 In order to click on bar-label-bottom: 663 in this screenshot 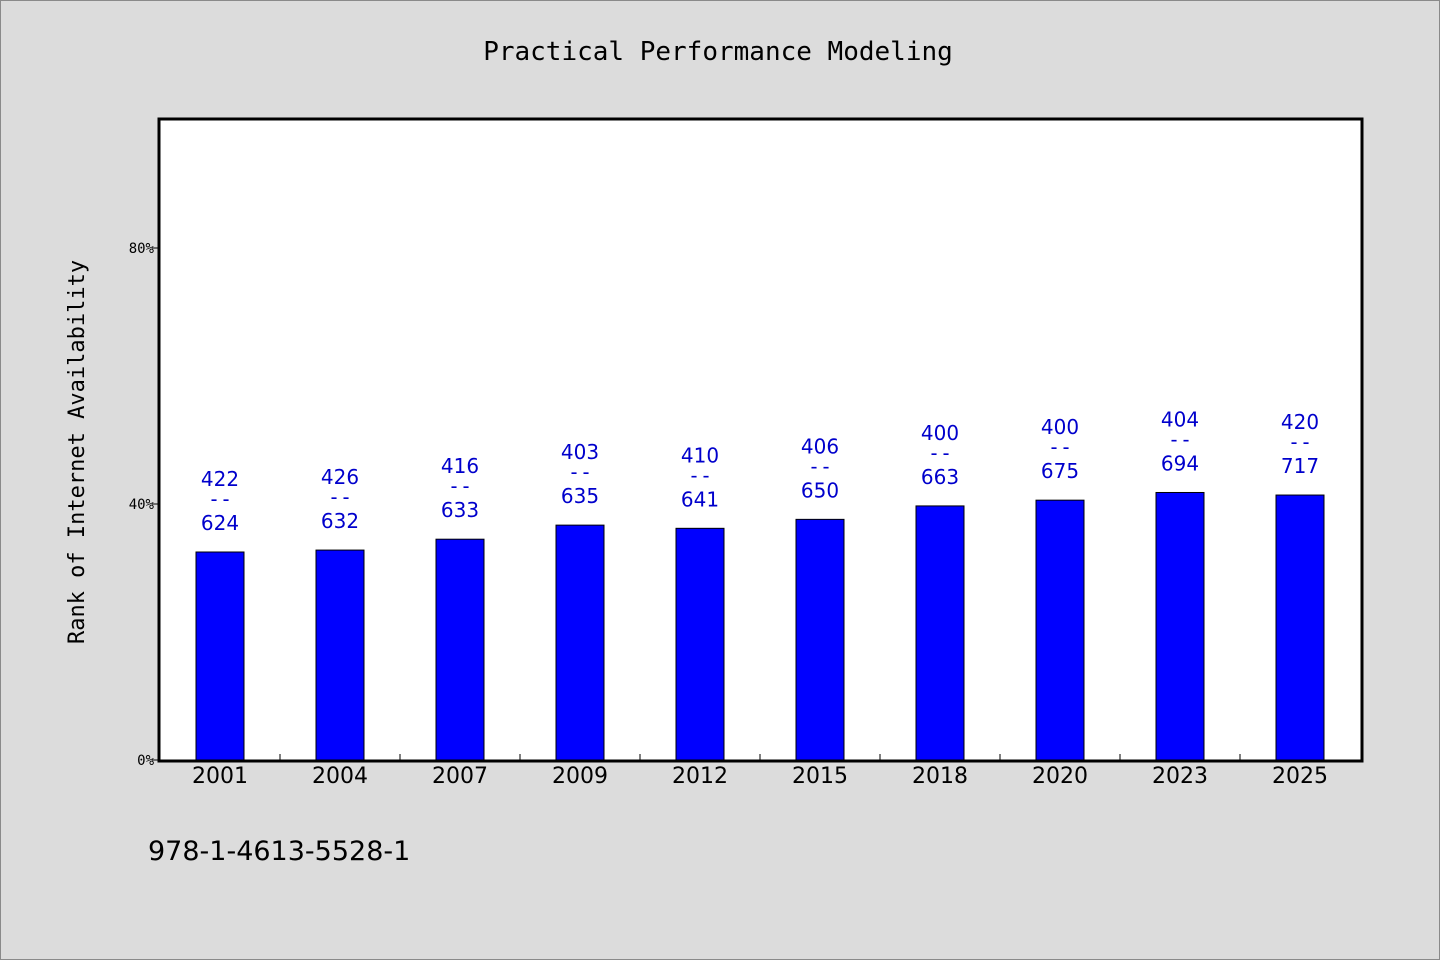, I will do `click(940, 477)`.